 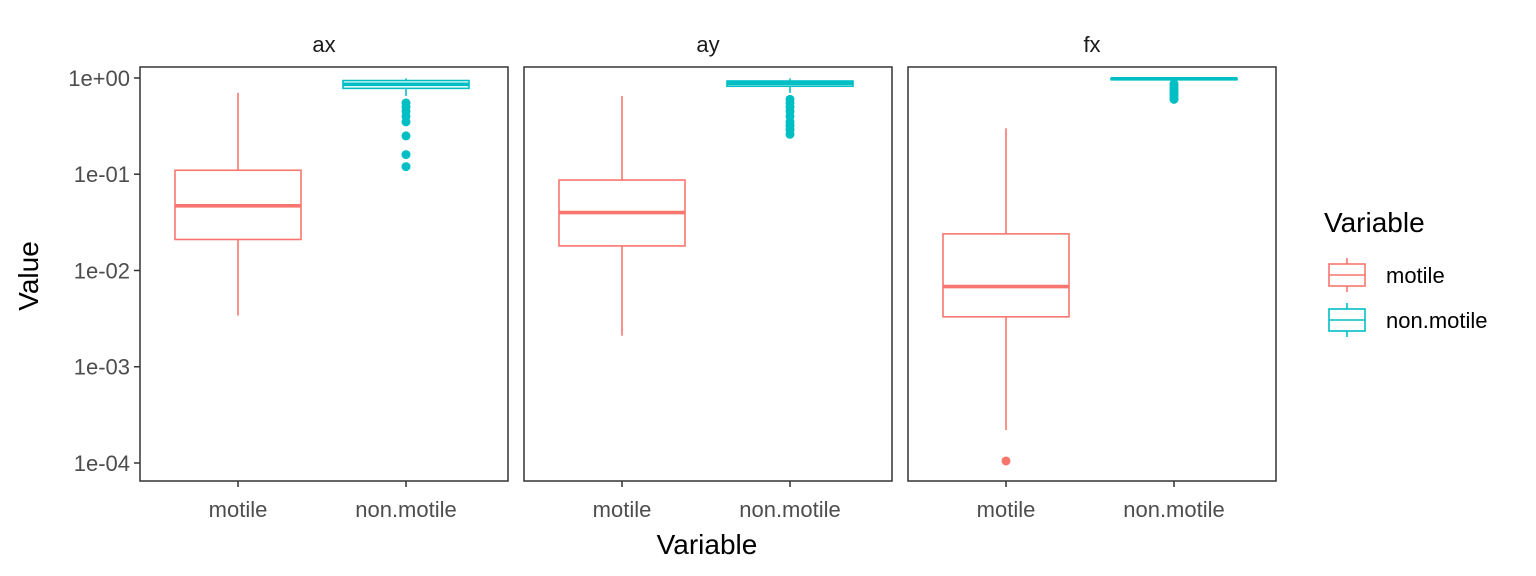 I want to click on y-axis: 1e-04 1e-03 1e-02 1e-01 1e+00, so click(x=104, y=271).